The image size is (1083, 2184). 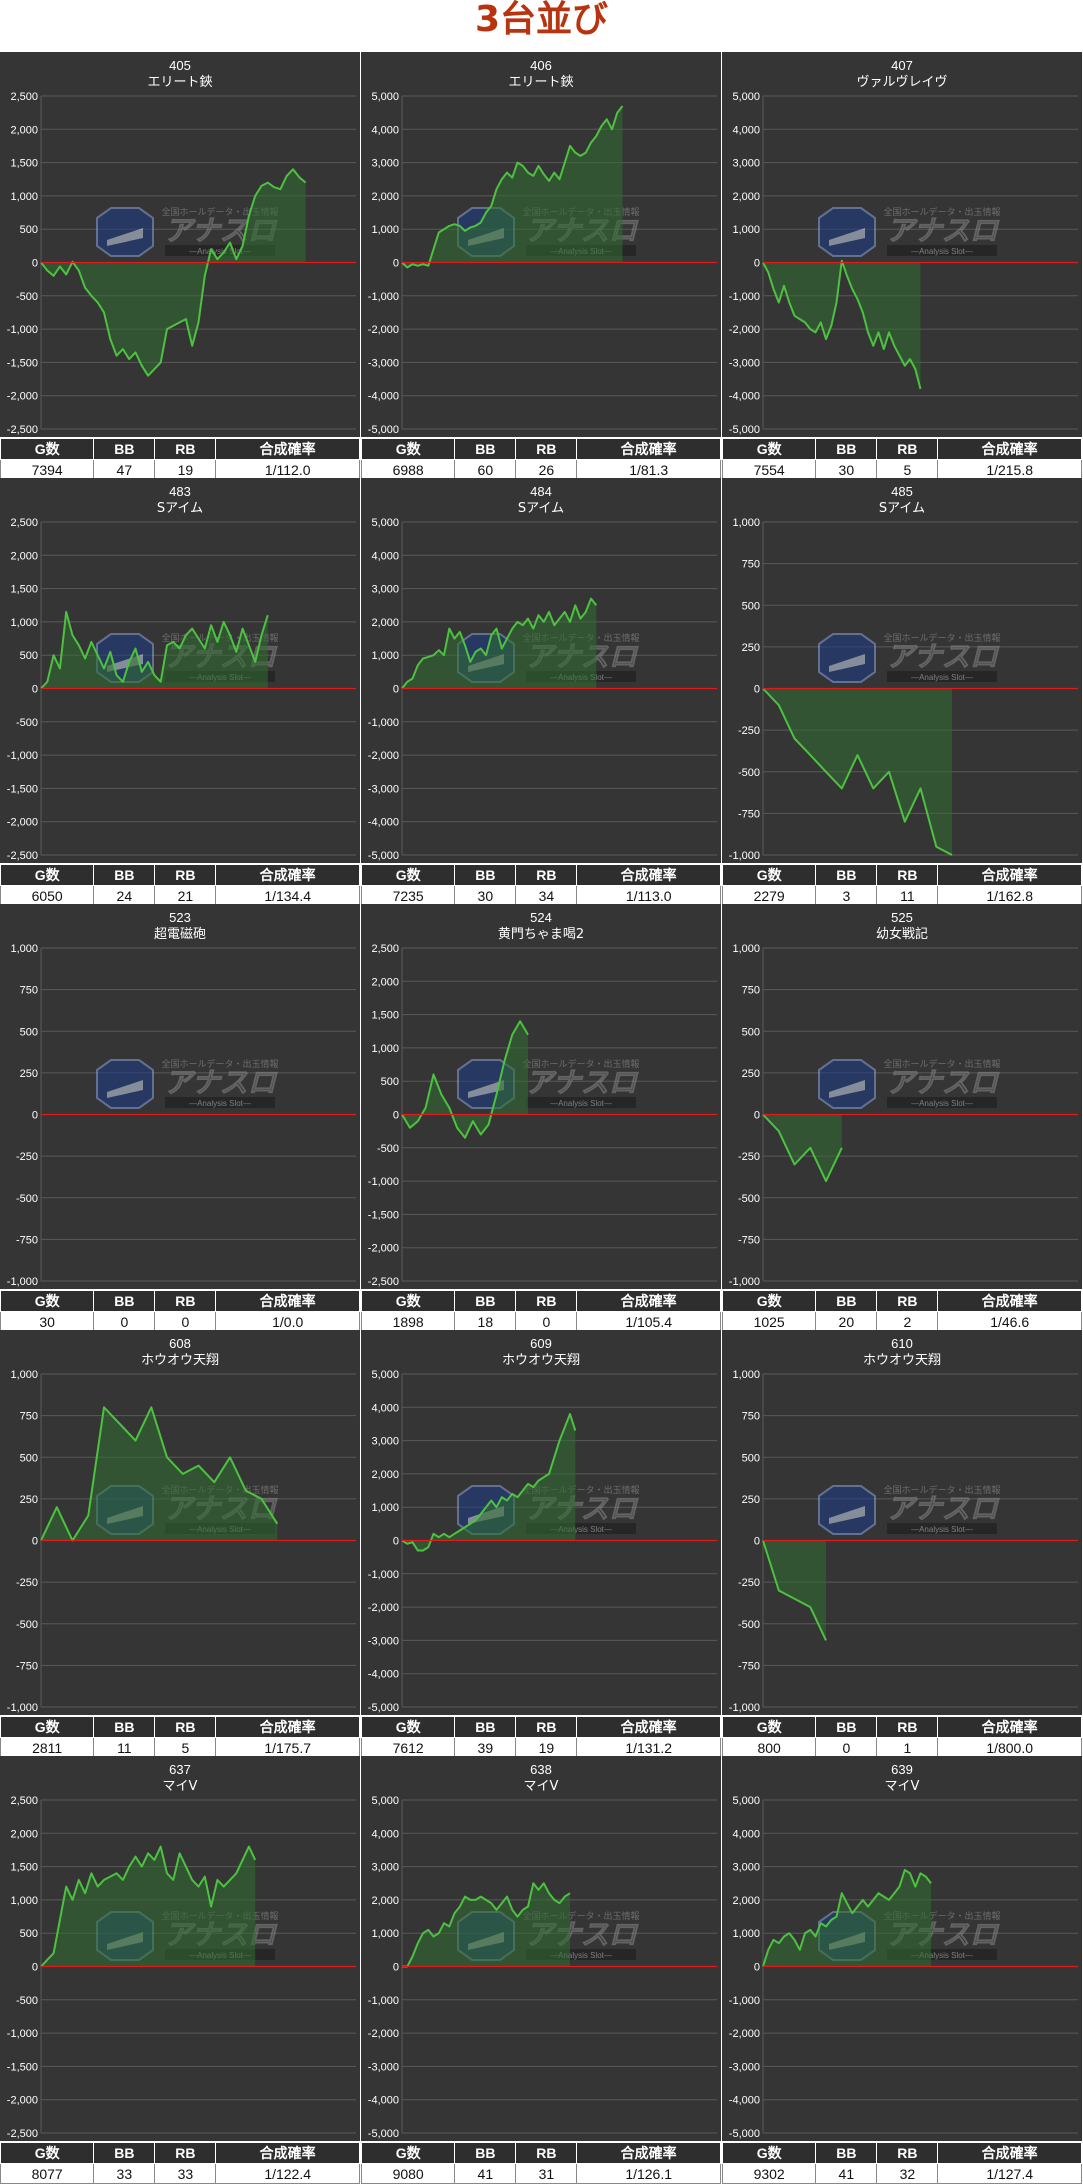 What do you see at coordinates (648, 895) in the screenshot?
I see `rate-value: 1/113.0` at bounding box center [648, 895].